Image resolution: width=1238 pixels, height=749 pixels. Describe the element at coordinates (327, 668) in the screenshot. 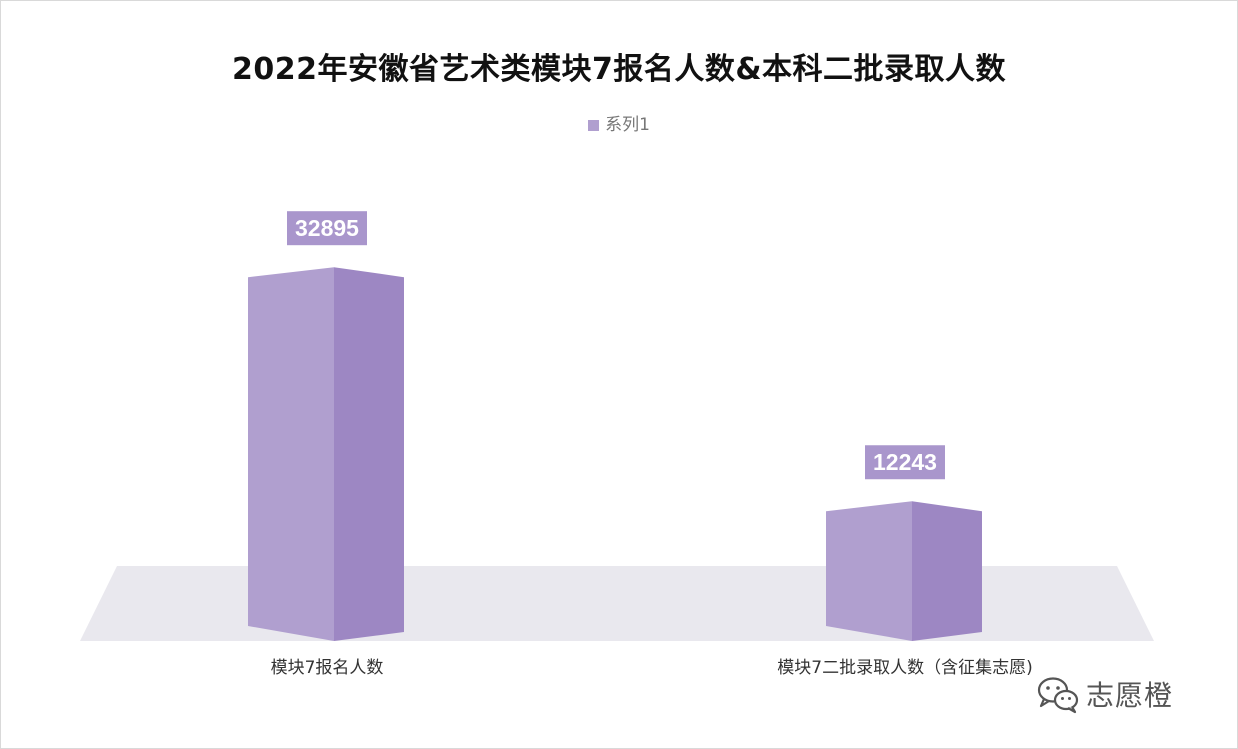

I see `x-tick-label: 模块7报名人数` at that location.